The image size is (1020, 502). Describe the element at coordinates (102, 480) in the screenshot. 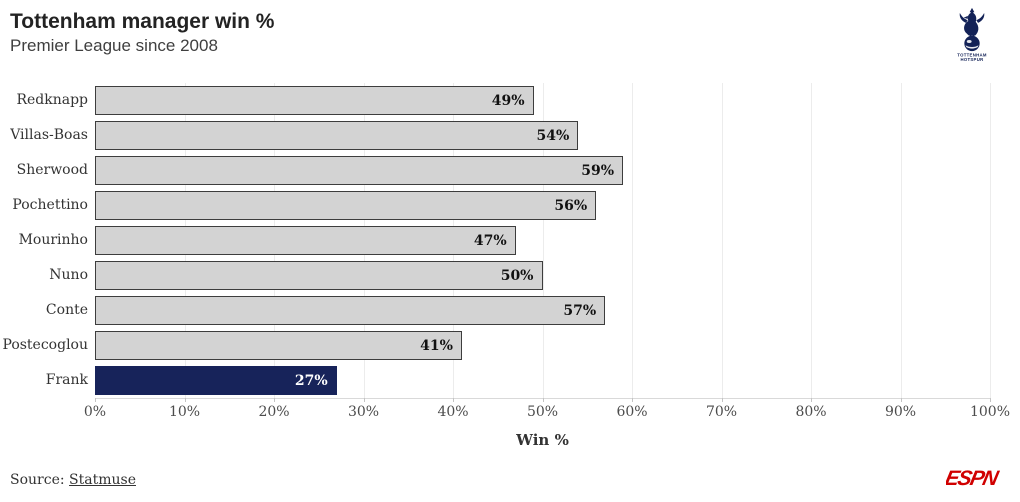

I see `source-link: Statmuse` at that location.